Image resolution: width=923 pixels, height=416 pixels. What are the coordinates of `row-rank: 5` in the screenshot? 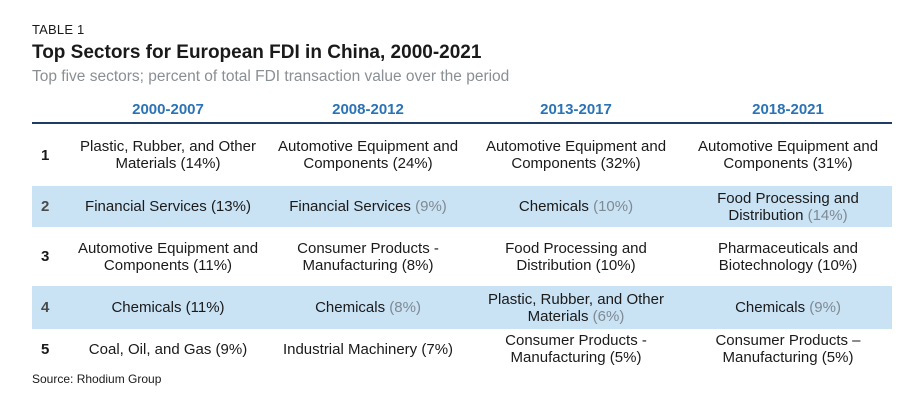 It's located at (45, 349).